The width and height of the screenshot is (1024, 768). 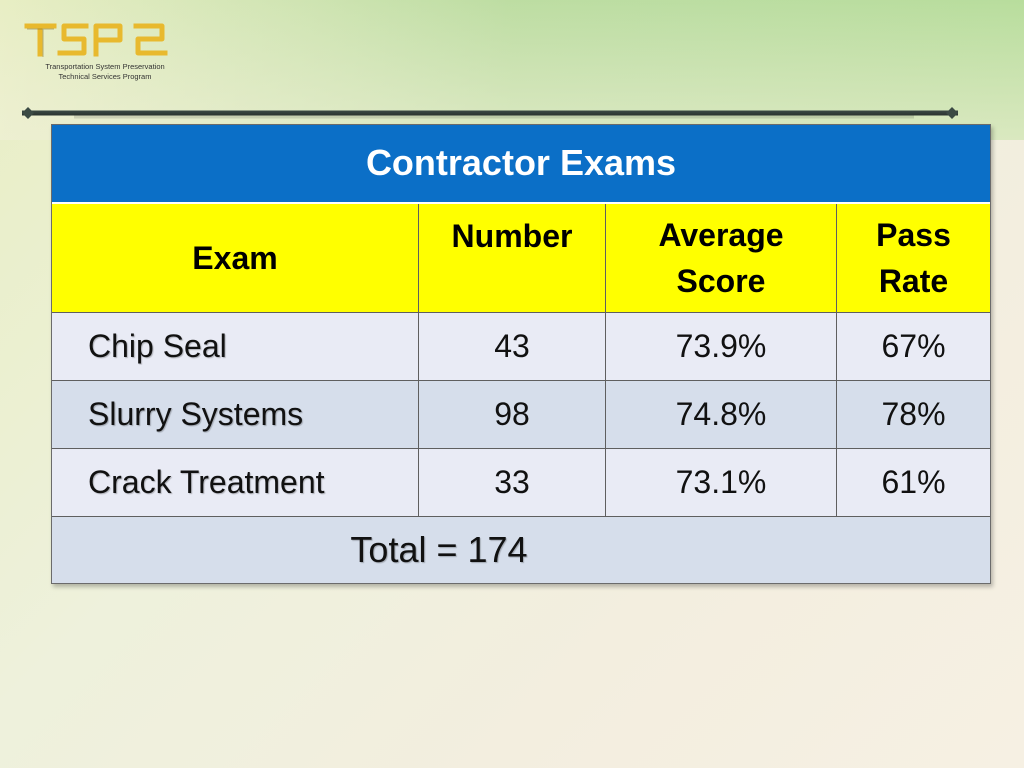 I want to click on table-row: Slurry Systems 98 74.8% 78%, so click(x=521, y=414).